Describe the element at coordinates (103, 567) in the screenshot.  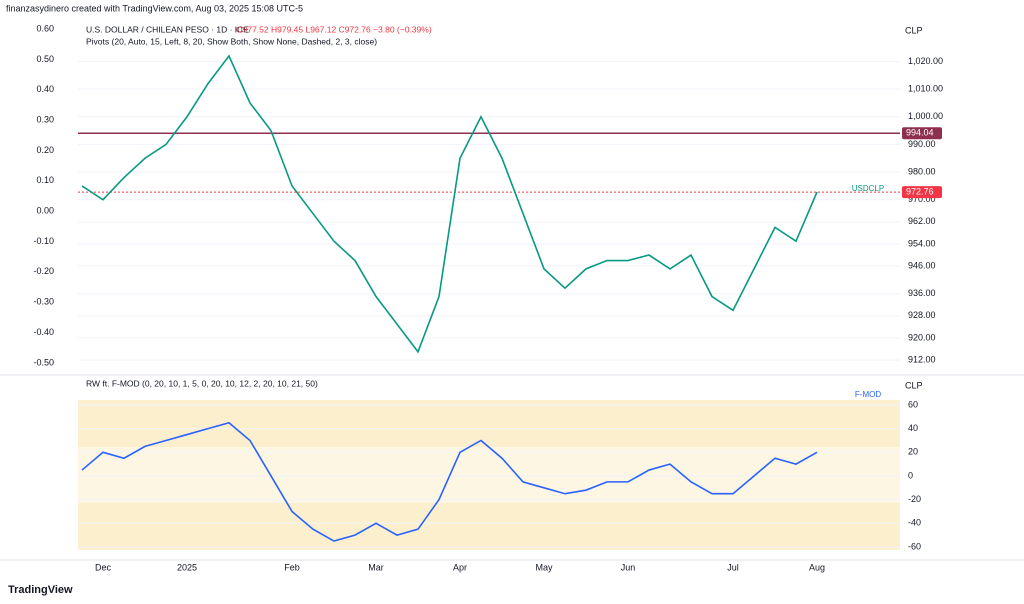
I see `x-tick-label: Dec` at that location.